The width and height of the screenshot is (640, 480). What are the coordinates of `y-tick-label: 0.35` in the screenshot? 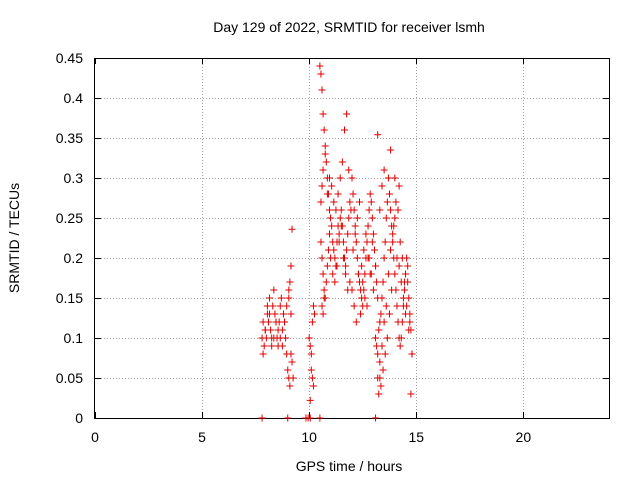 It's located at (69, 138).